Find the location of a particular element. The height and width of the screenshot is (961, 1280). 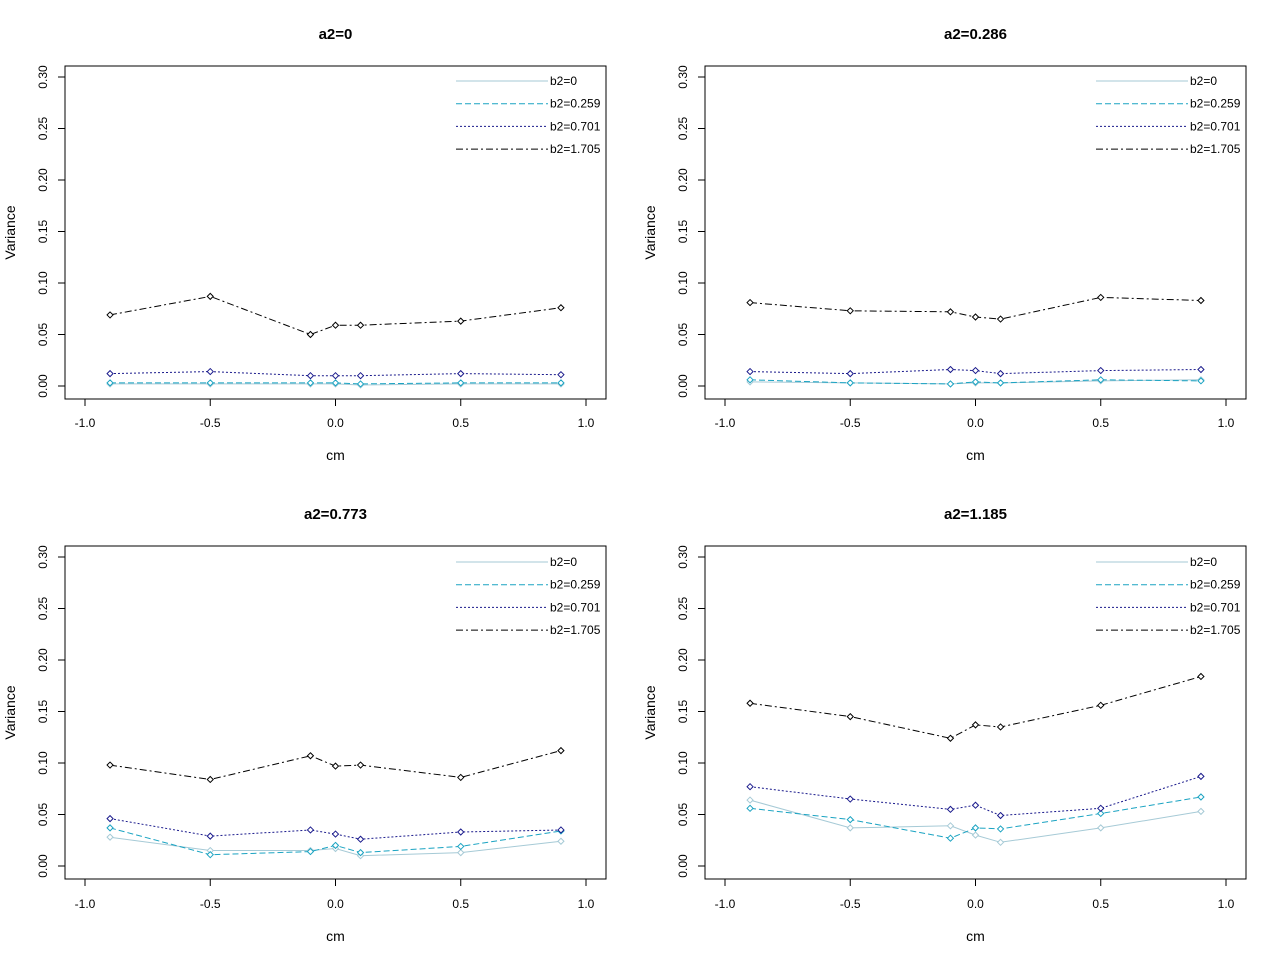

chart-title: a2=0.286 is located at coordinates (975, 34).